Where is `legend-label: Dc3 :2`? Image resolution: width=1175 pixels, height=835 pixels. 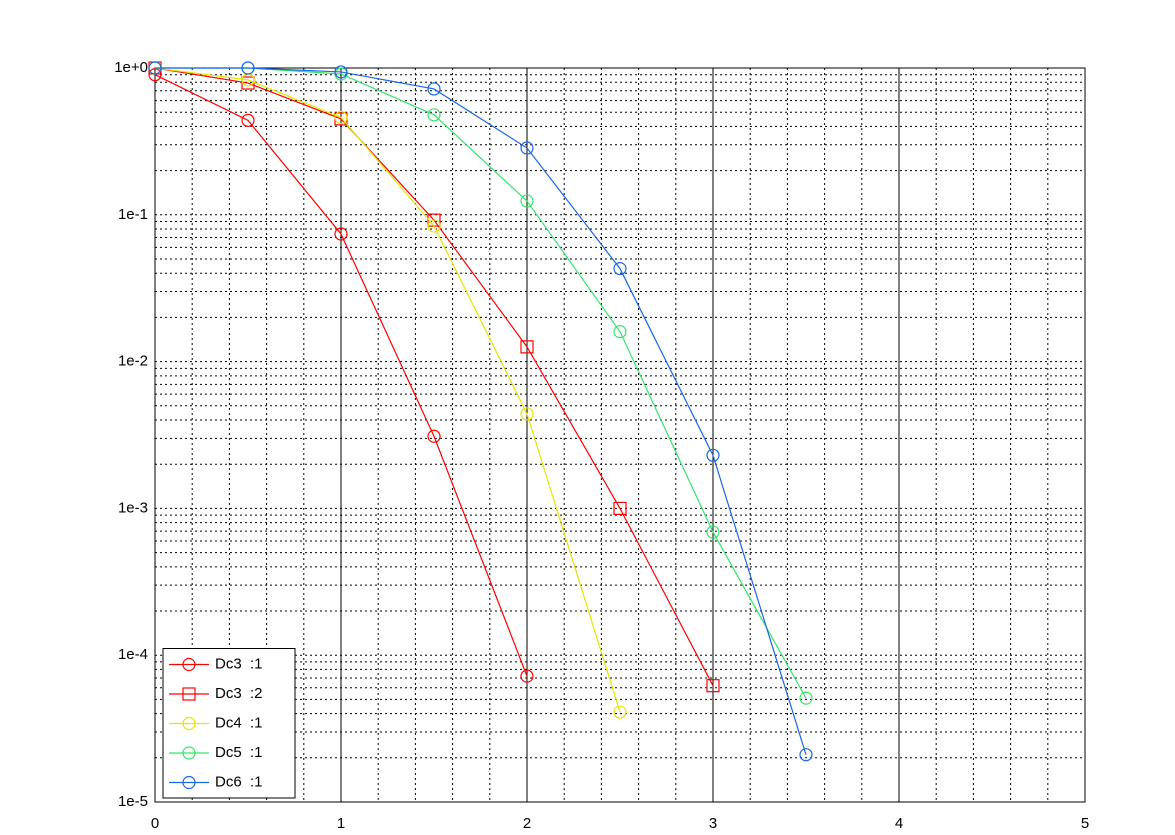
legend-label: Dc3 :2 is located at coordinates (239, 693).